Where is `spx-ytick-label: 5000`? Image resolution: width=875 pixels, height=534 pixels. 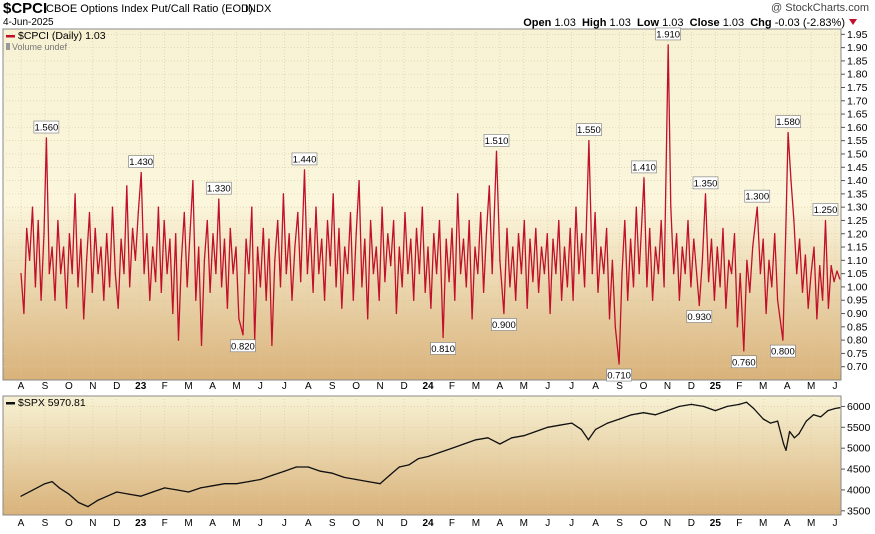
spx-ytick-label: 5000 is located at coordinates (859, 449).